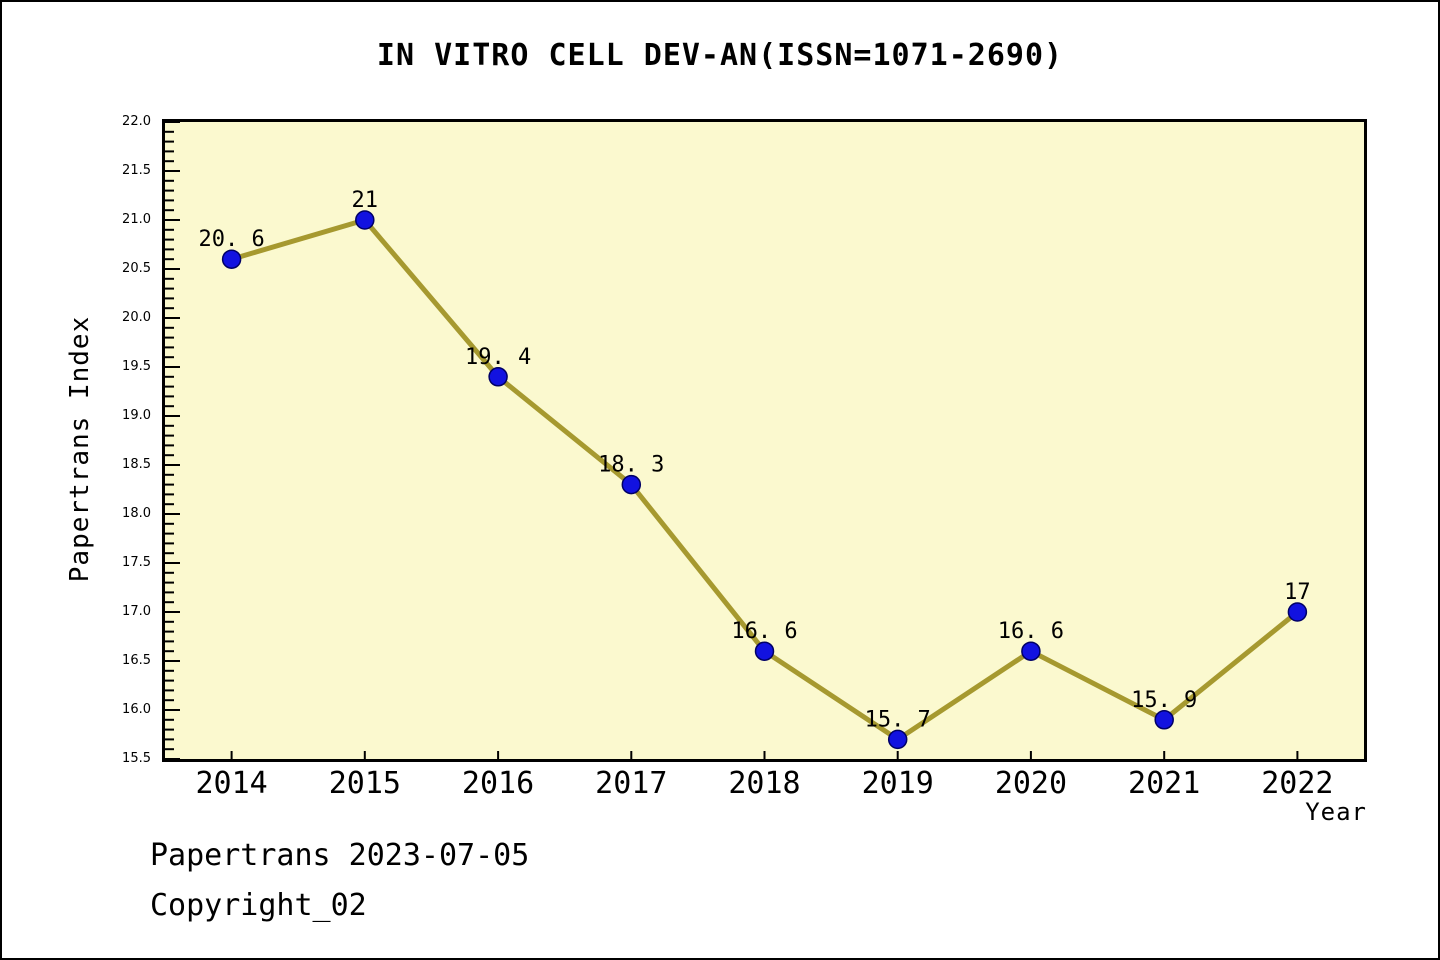 This screenshot has width=1440, height=960. I want to click on x-tick-label: 2021, so click(1164, 783).